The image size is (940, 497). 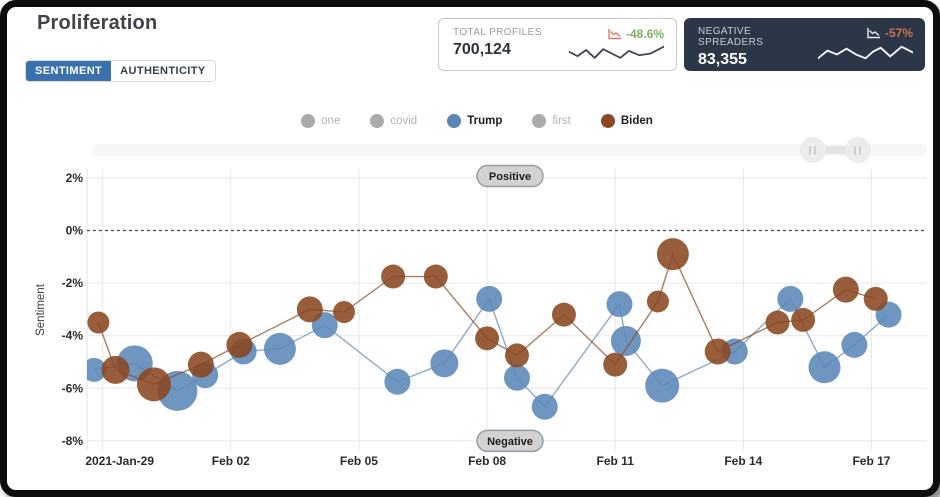 I want to click on legend-item-one: one, so click(x=320, y=121).